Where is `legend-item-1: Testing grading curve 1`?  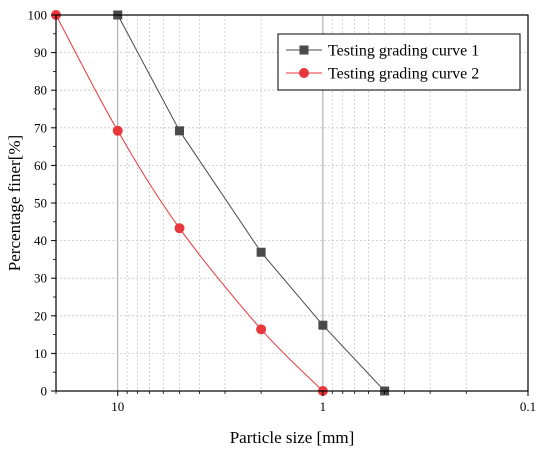
legend-item-1: Testing grading curve 1 is located at coordinates (382, 51).